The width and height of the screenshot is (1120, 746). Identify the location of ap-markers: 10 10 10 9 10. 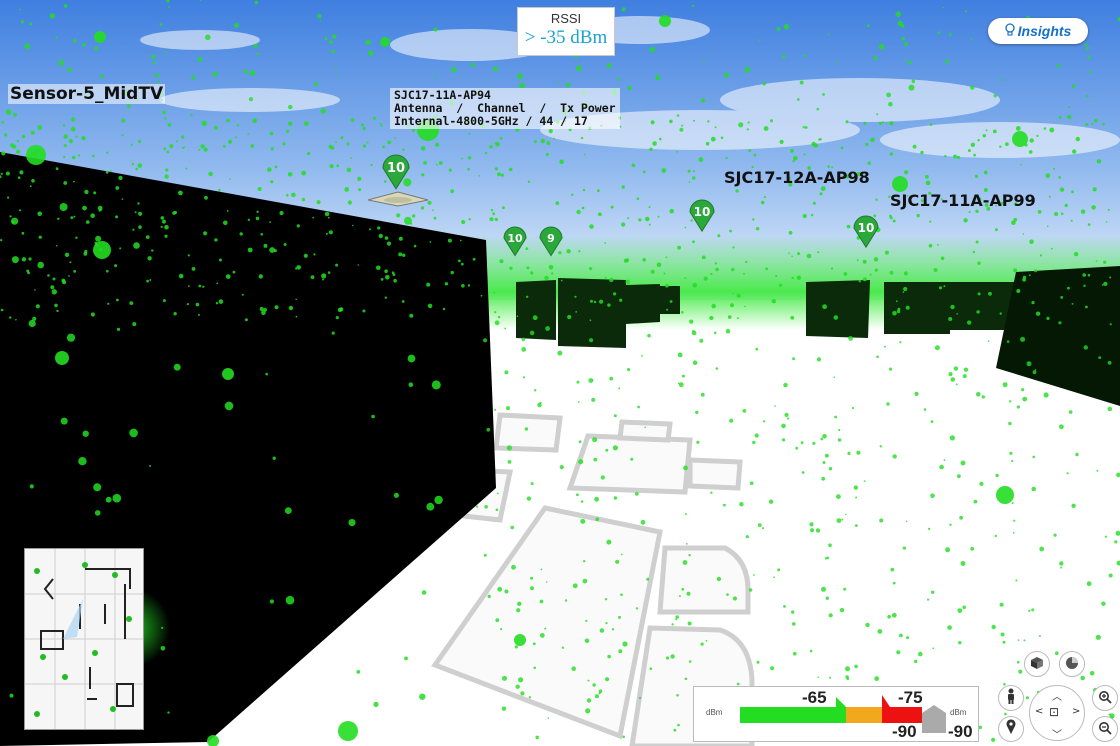
(630, 205).